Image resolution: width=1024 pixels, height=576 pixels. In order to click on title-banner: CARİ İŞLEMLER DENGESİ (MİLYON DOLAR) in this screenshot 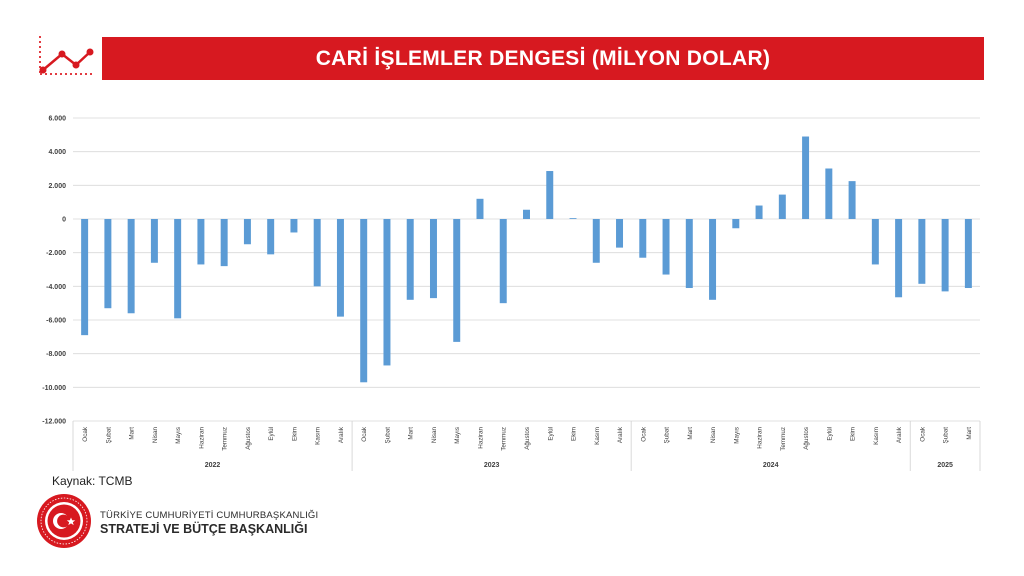, I will do `click(543, 58)`.